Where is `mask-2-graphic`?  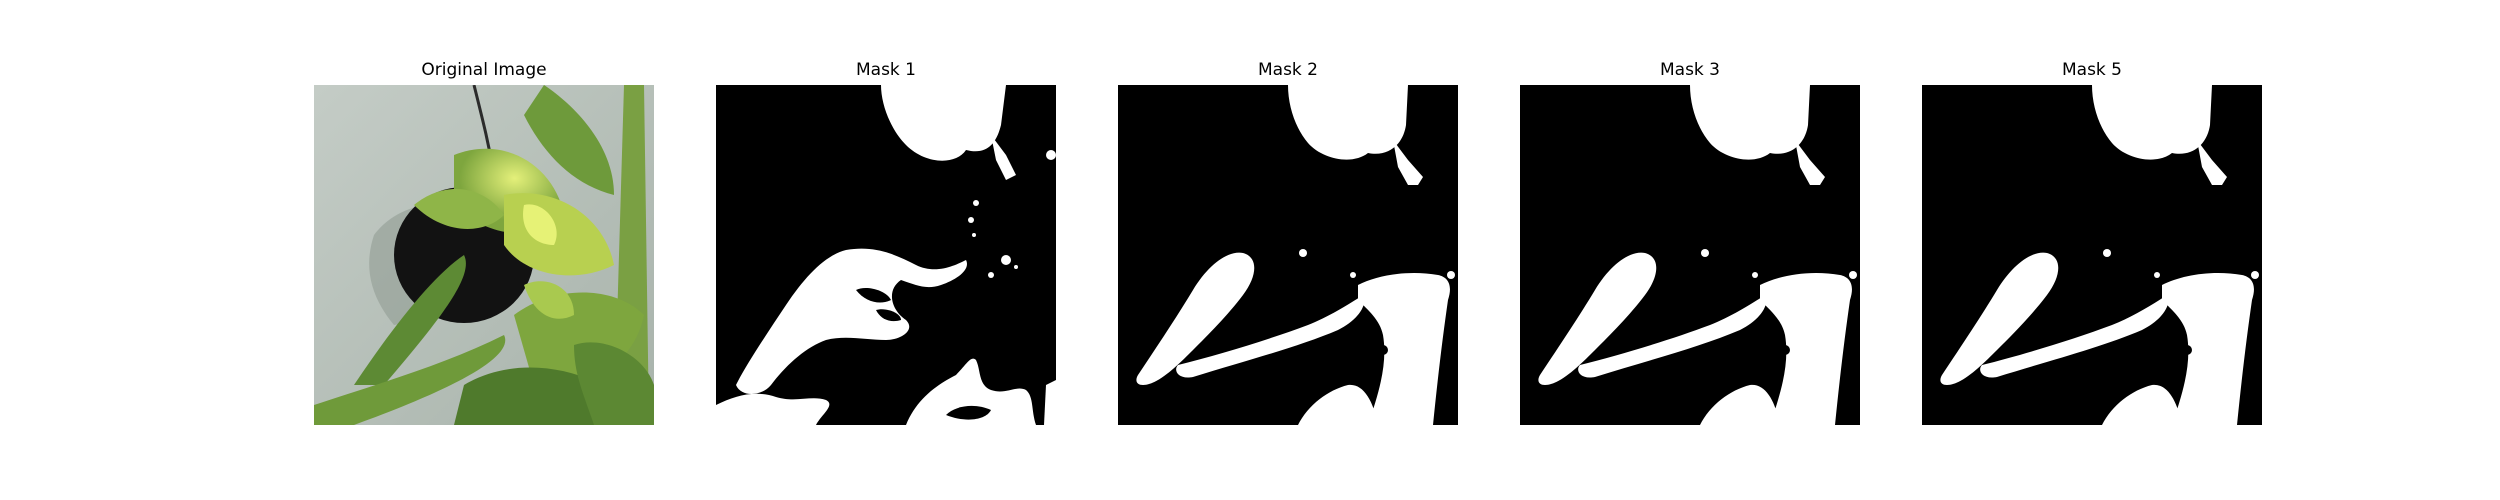 mask-2-graphic is located at coordinates (1288, 255).